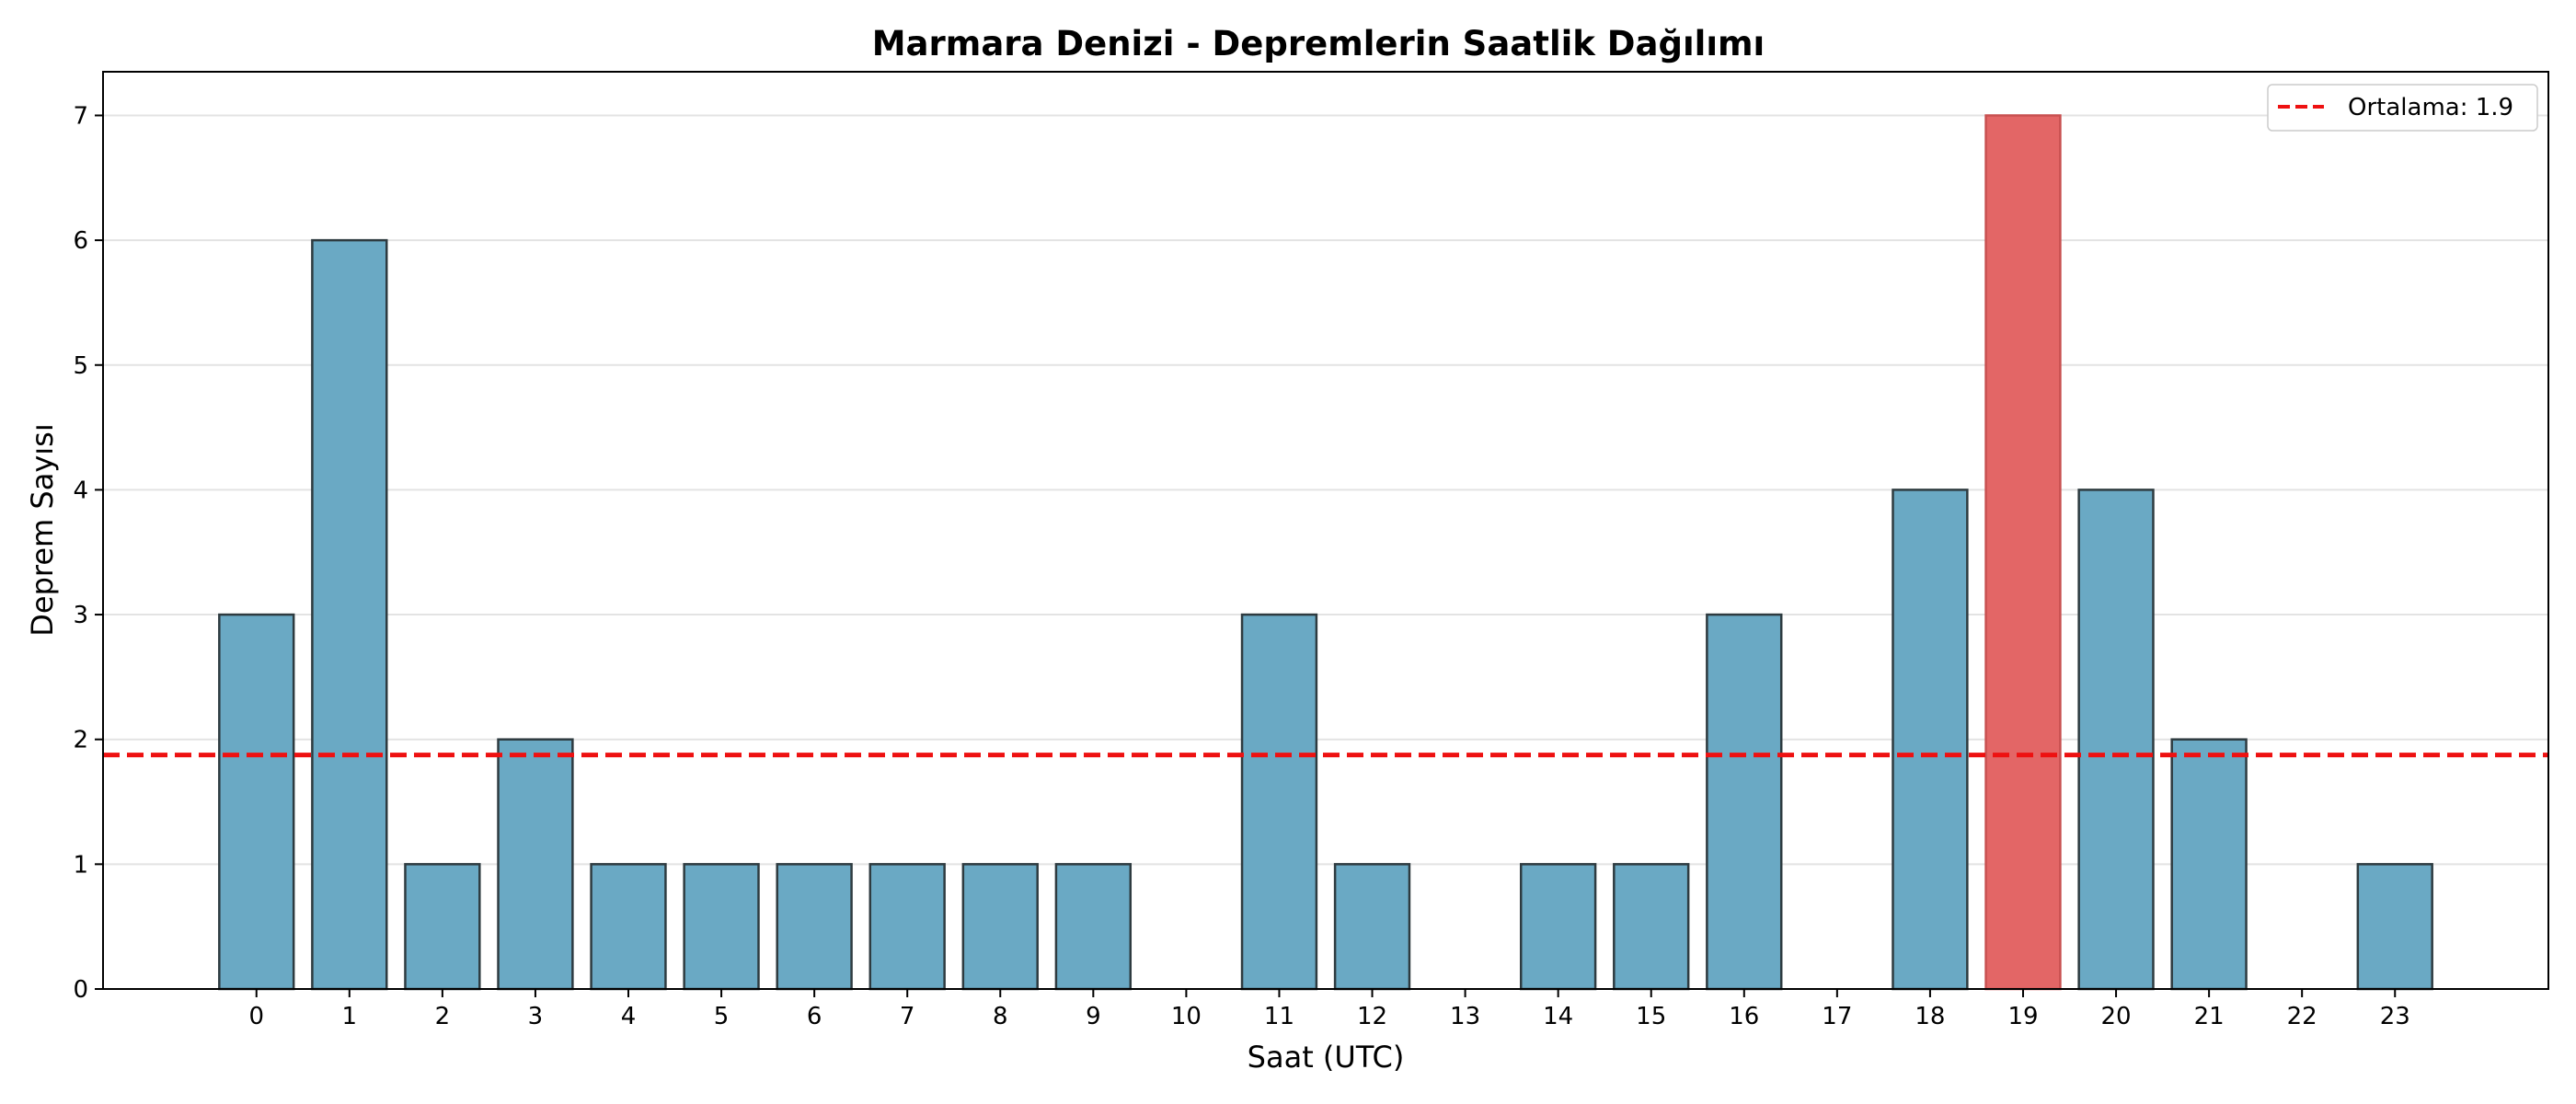  I want to click on x-tick-label: 7, so click(907, 1016).